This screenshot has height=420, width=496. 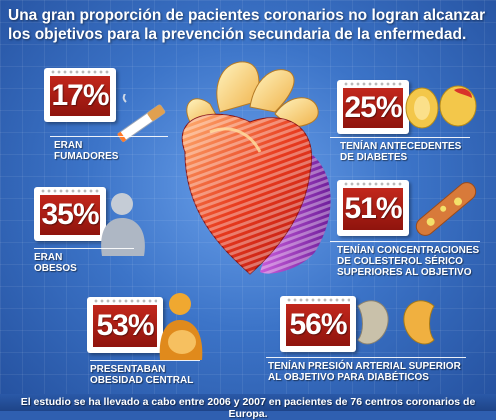 What do you see at coordinates (142, 380) in the screenshot?
I see `stat-label-central-obesity-line-2: OBESIDAD CENTRAL` at bounding box center [142, 380].